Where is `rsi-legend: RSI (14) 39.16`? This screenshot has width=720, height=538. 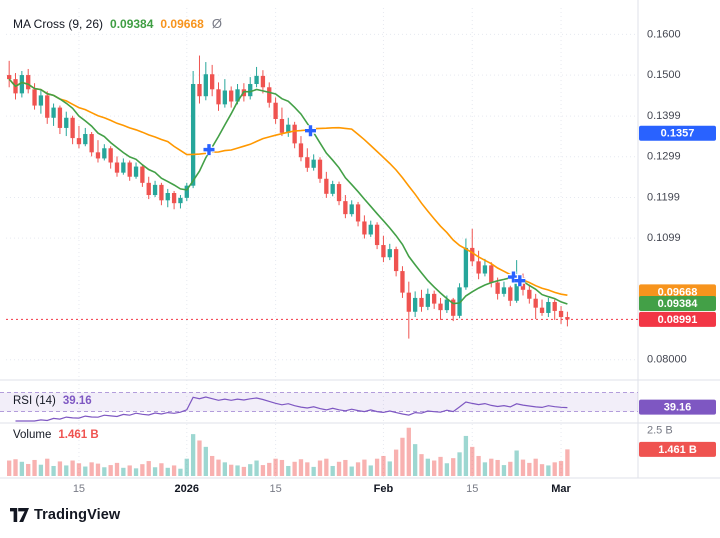
rsi-legend: RSI (14) 39.16 is located at coordinates (52, 401).